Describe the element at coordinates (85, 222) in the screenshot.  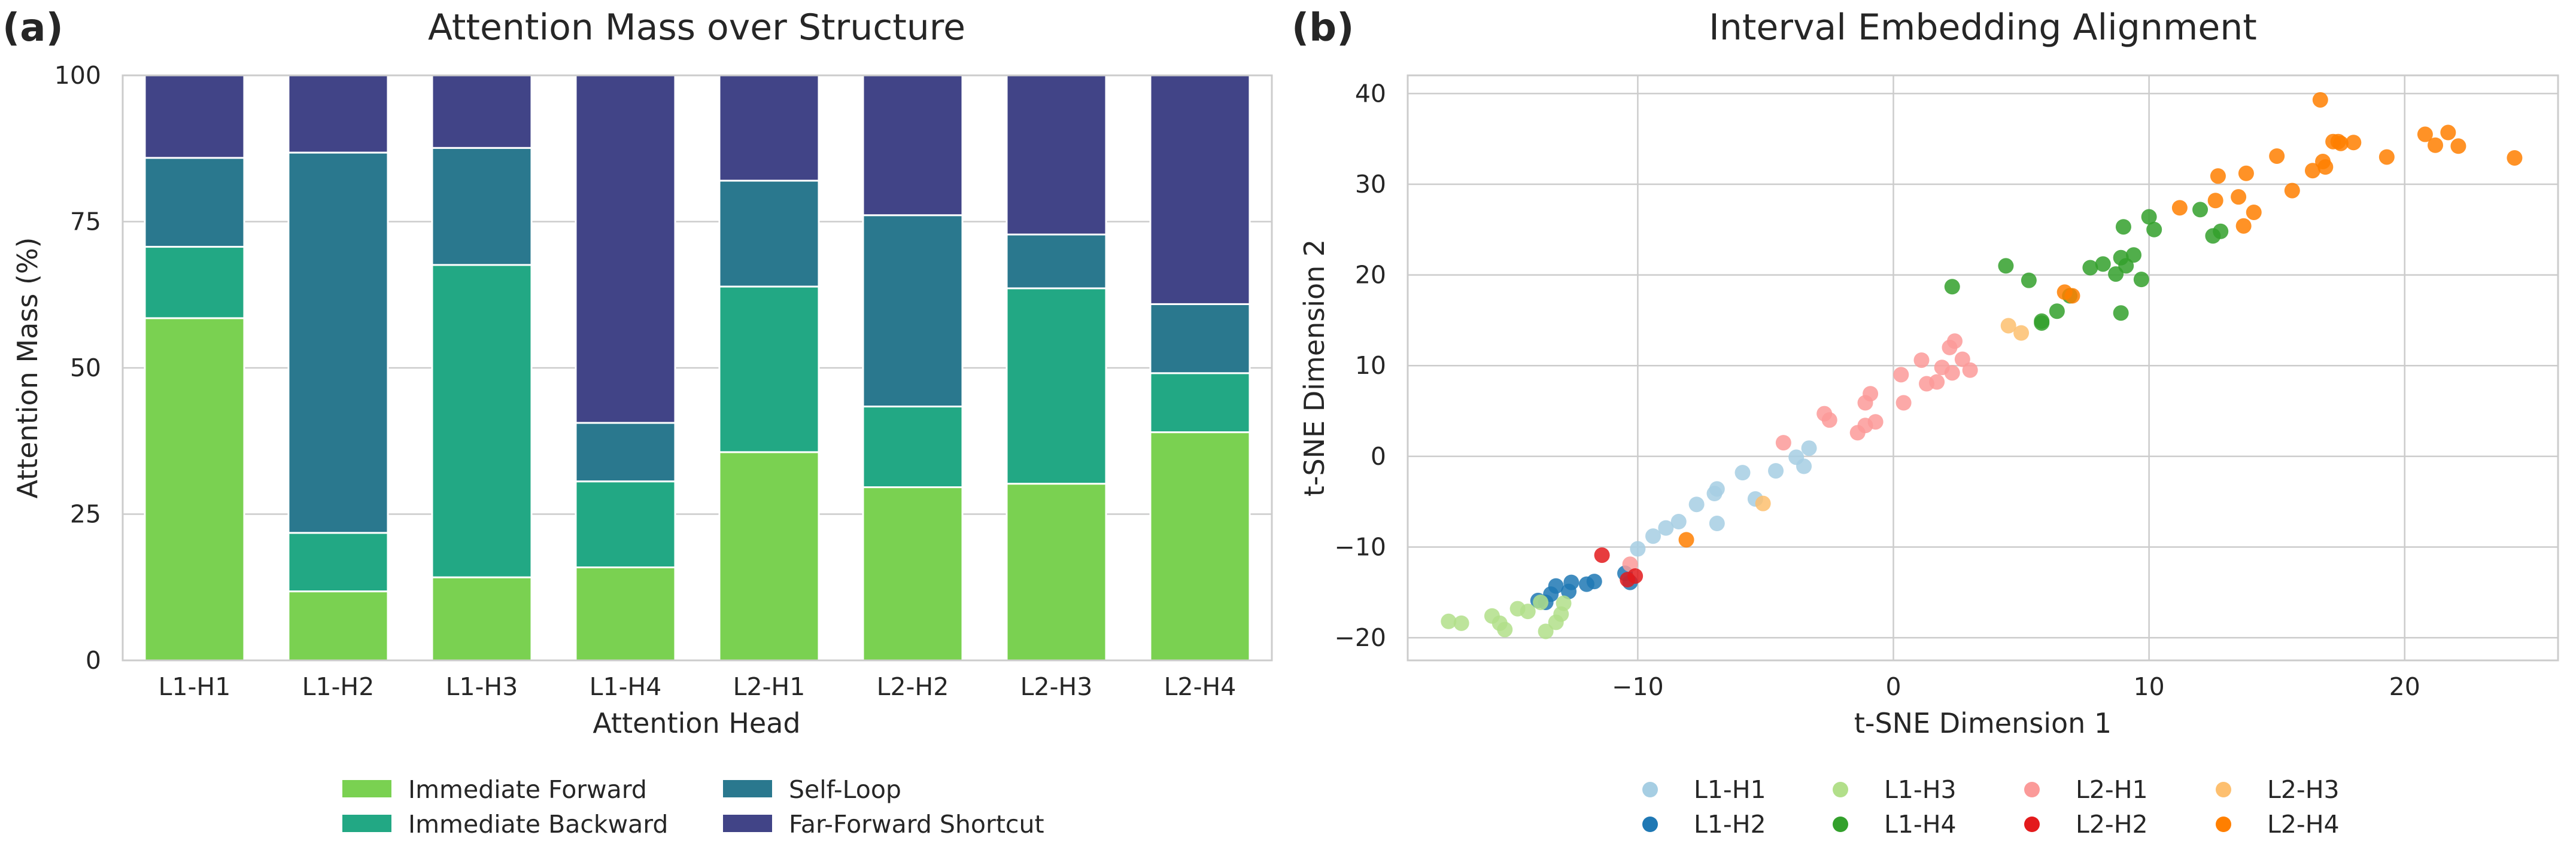
I see `y-tick-label: 75` at that location.